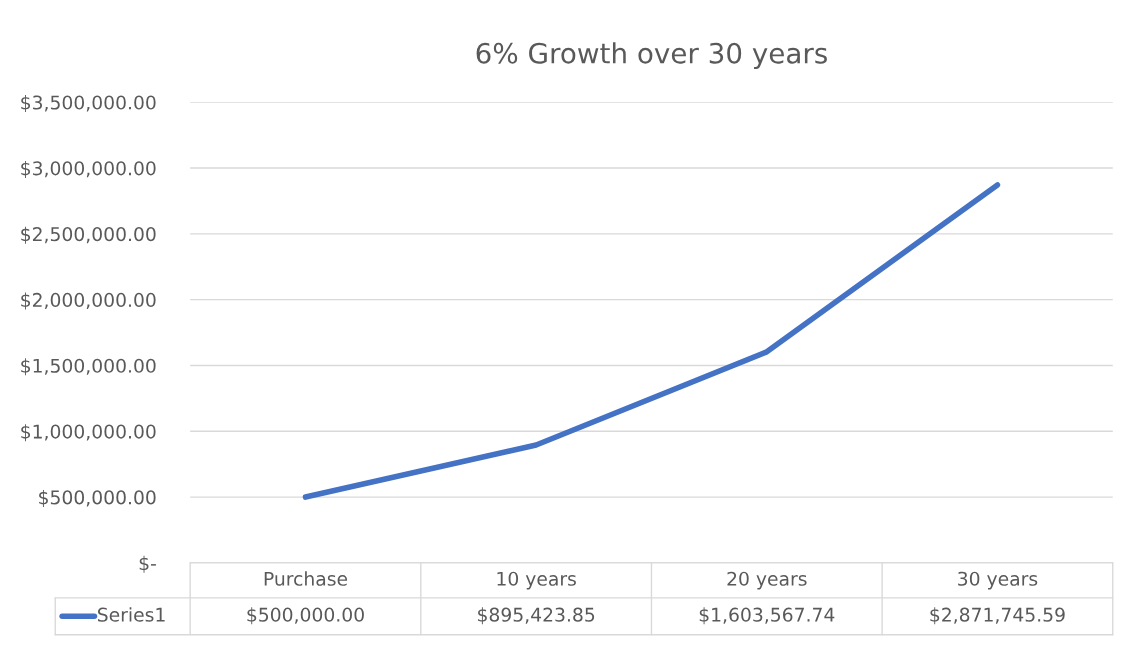 Image resolution: width=1132 pixels, height=647 pixels. What do you see at coordinates (998, 580) in the screenshot?
I see `x-tick-label: 30 years` at bounding box center [998, 580].